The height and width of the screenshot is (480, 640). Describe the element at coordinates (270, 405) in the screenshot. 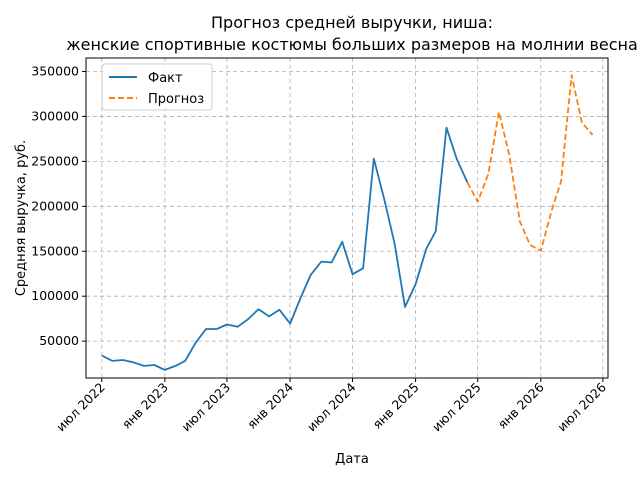

I see `x-tick-label: янв 2024` at that location.